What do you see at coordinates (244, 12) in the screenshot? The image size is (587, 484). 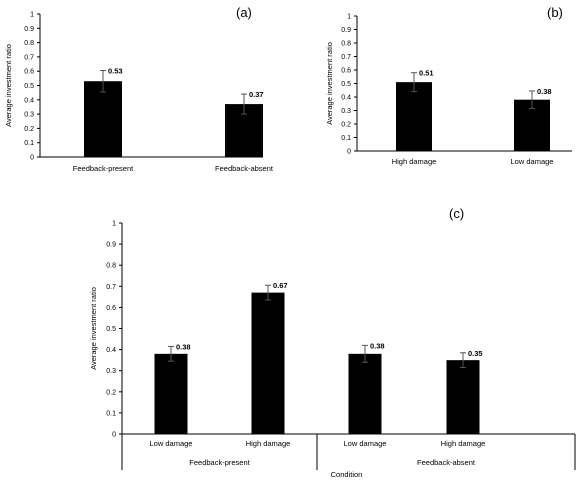 I see `panel-label: (a)` at bounding box center [244, 12].